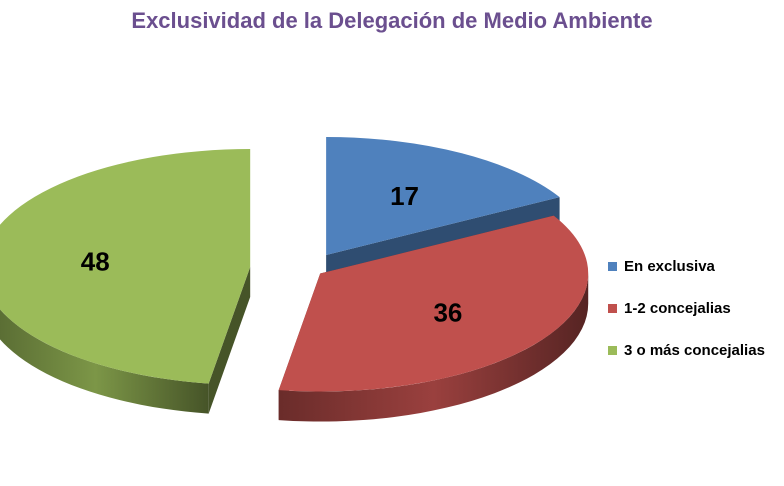 The height and width of the screenshot is (486, 784). Describe the element at coordinates (669, 266) in the screenshot. I see `legend-label: En exclusiva` at that location.